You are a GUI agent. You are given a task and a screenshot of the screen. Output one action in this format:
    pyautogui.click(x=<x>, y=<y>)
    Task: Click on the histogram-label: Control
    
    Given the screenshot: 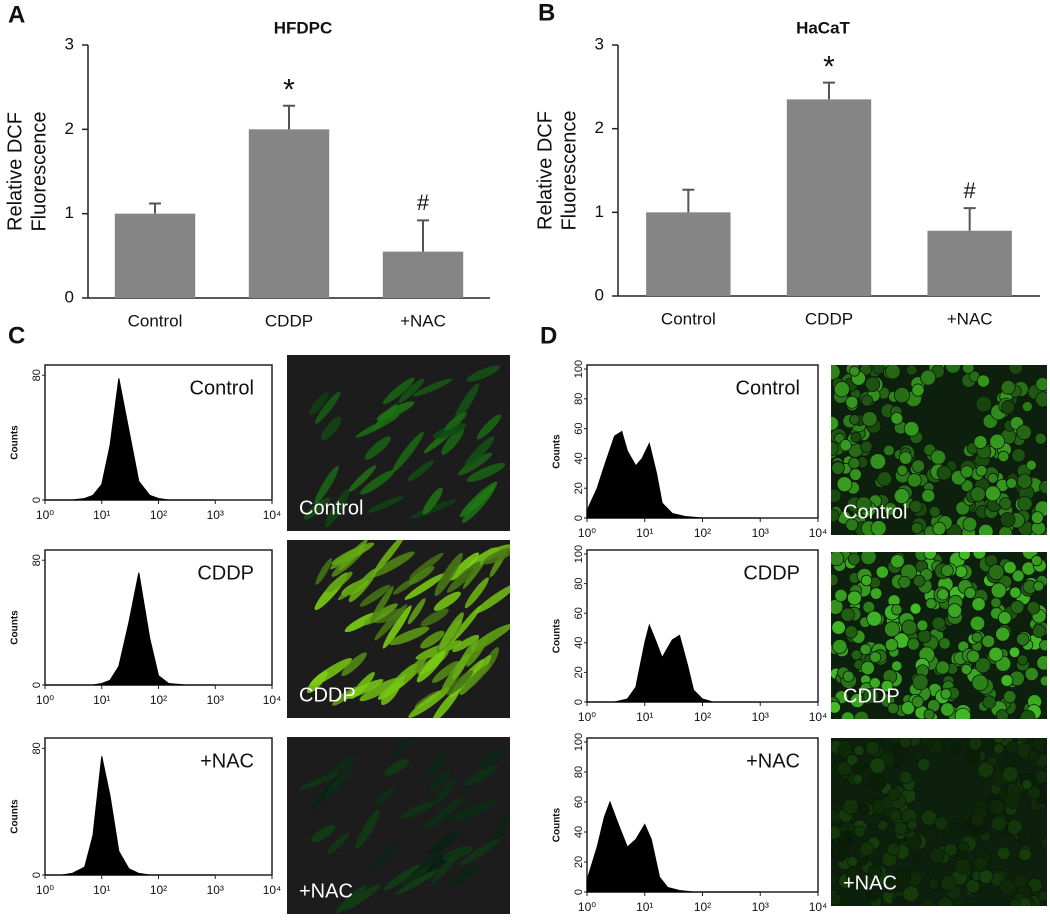 What is the action you would take?
    pyautogui.click(x=768, y=388)
    